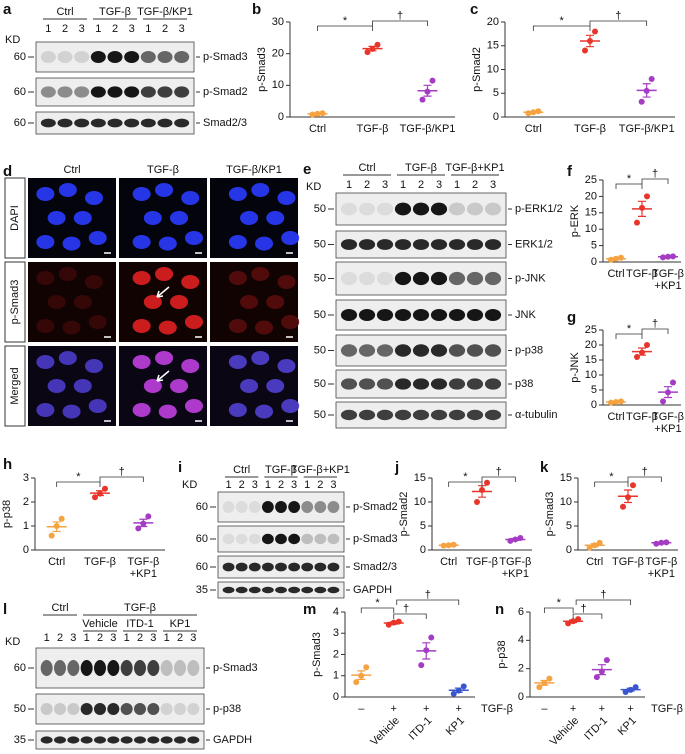 This screenshot has width=685, height=754. I want to click on y-tick-label: 2, so click(521, 669).